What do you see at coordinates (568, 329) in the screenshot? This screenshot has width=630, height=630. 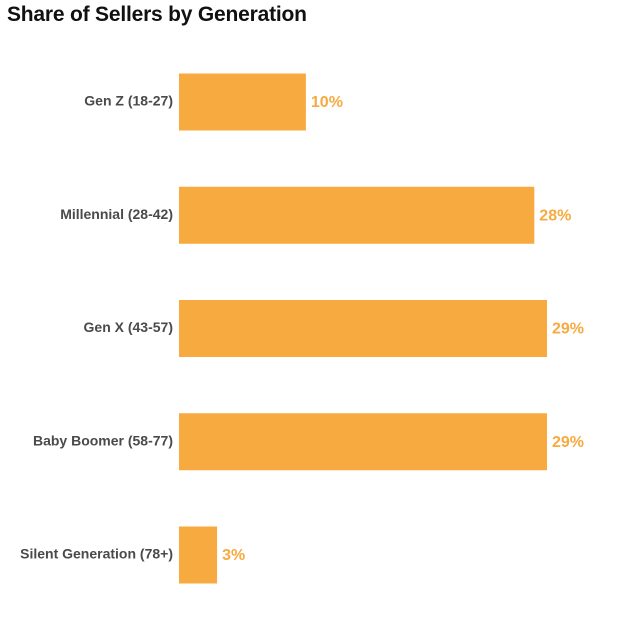 I see `value-label-gen-x-43-57: 29%` at bounding box center [568, 329].